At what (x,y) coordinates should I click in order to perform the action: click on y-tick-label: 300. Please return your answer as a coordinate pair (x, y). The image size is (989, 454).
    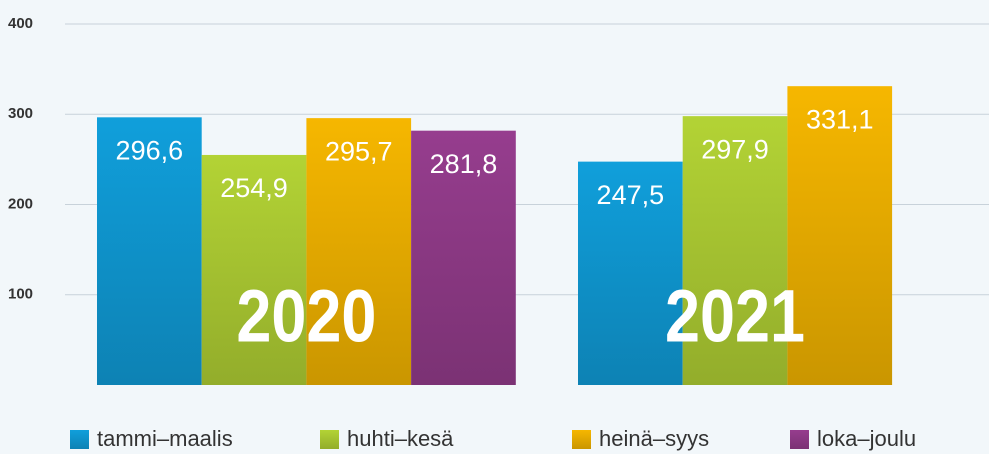
    Looking at the image, I should click on (20, 113).